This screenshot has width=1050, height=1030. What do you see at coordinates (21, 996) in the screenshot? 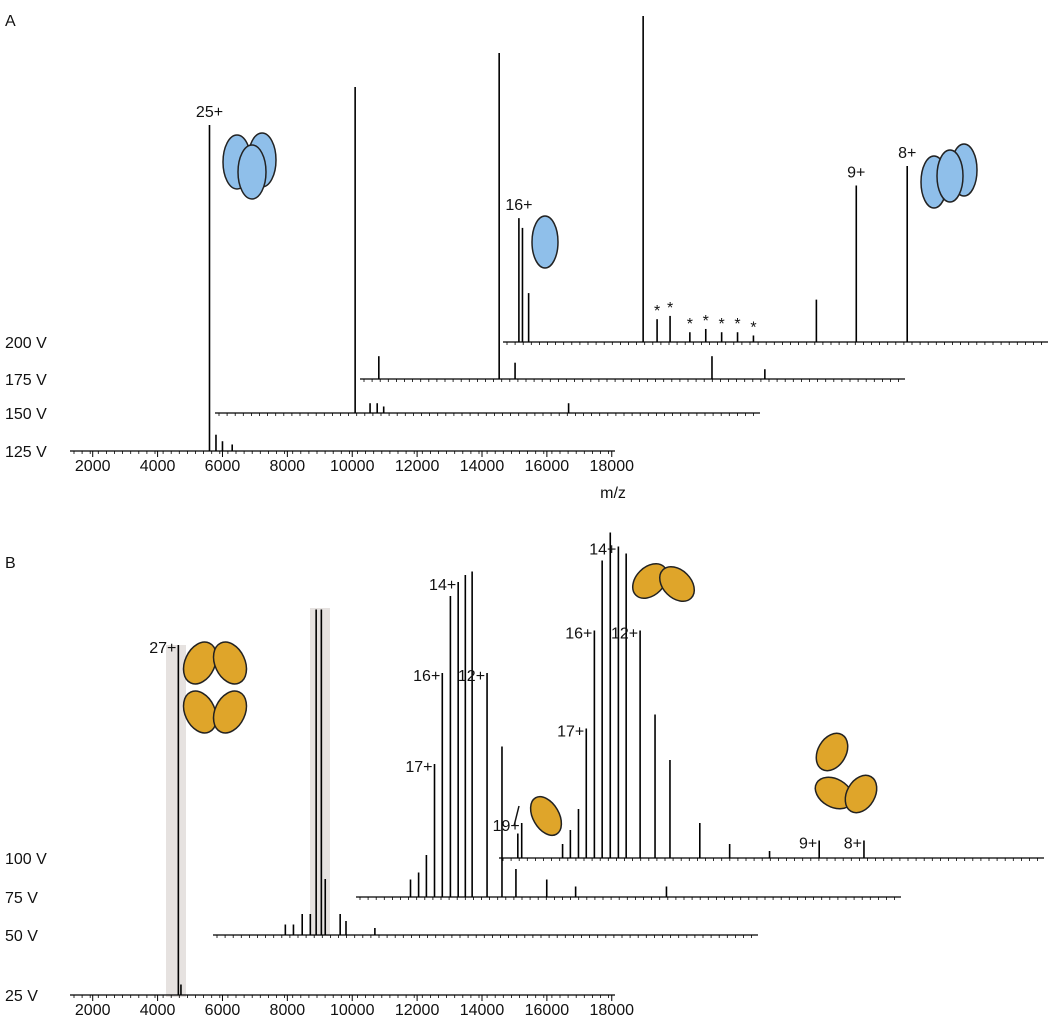
I see `trace-label: 25 V` at bounding box center [21, 996].